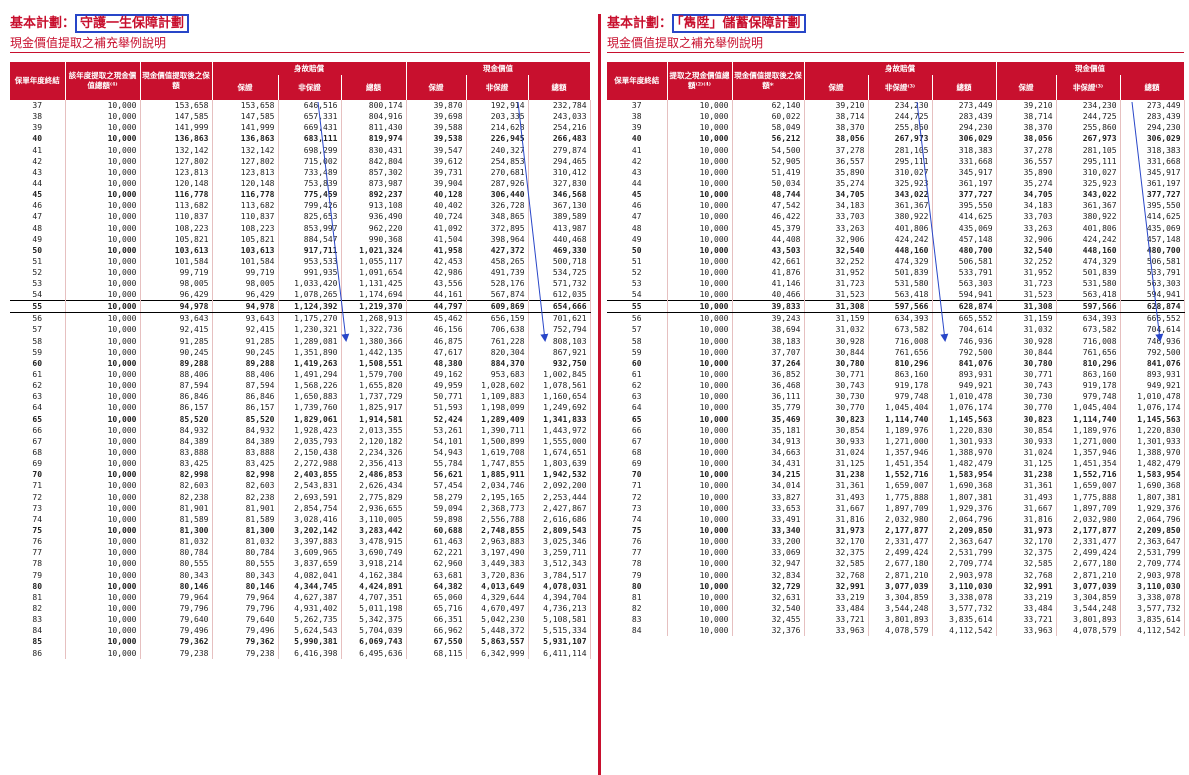 This screenshot has width=1189, height=775. Describe the element at coordinates (374, 497) in the screenshot. I see `table-cell: 2,775,829` at that location.